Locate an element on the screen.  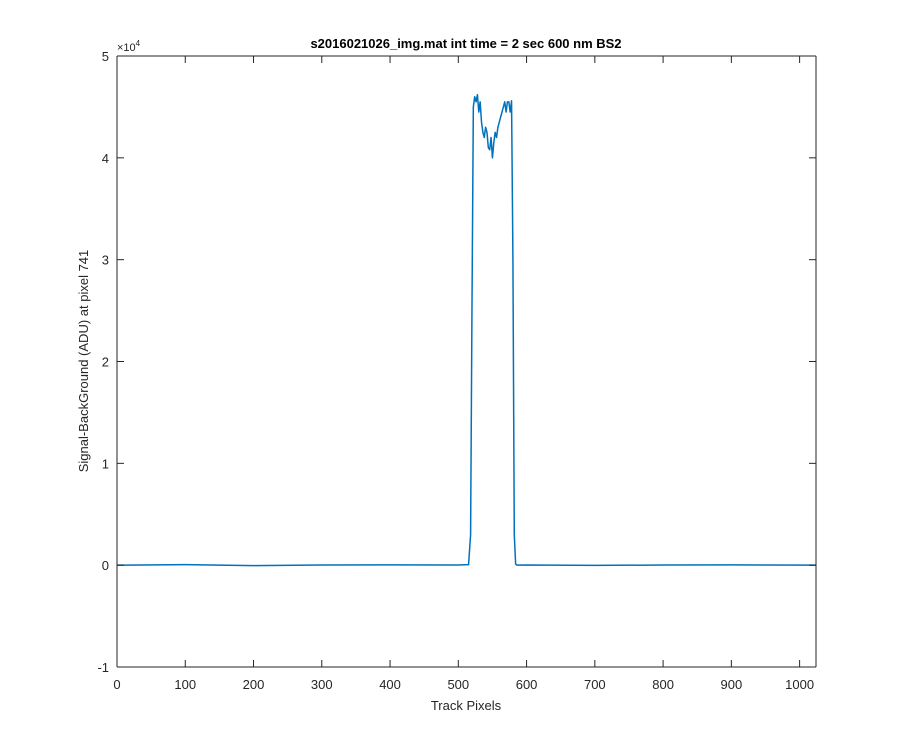
y-tick-label: 3 is located at coordinates (105, 260).